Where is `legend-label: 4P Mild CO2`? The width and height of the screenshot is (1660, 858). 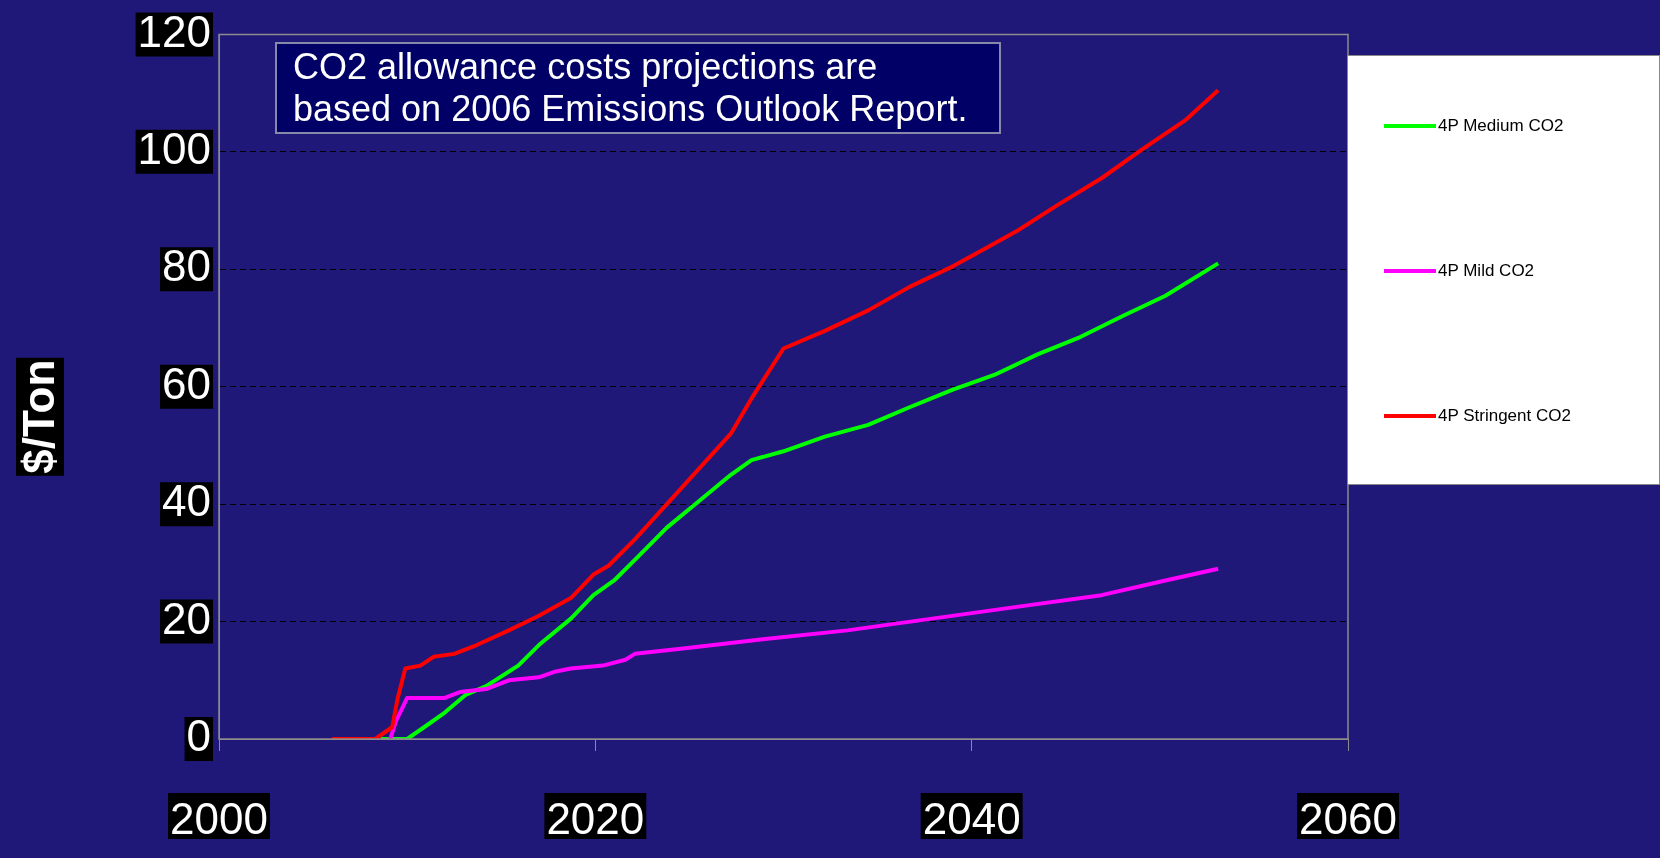
legend-label: 4P Mild CO2 is located at coordinates (1486, 271).